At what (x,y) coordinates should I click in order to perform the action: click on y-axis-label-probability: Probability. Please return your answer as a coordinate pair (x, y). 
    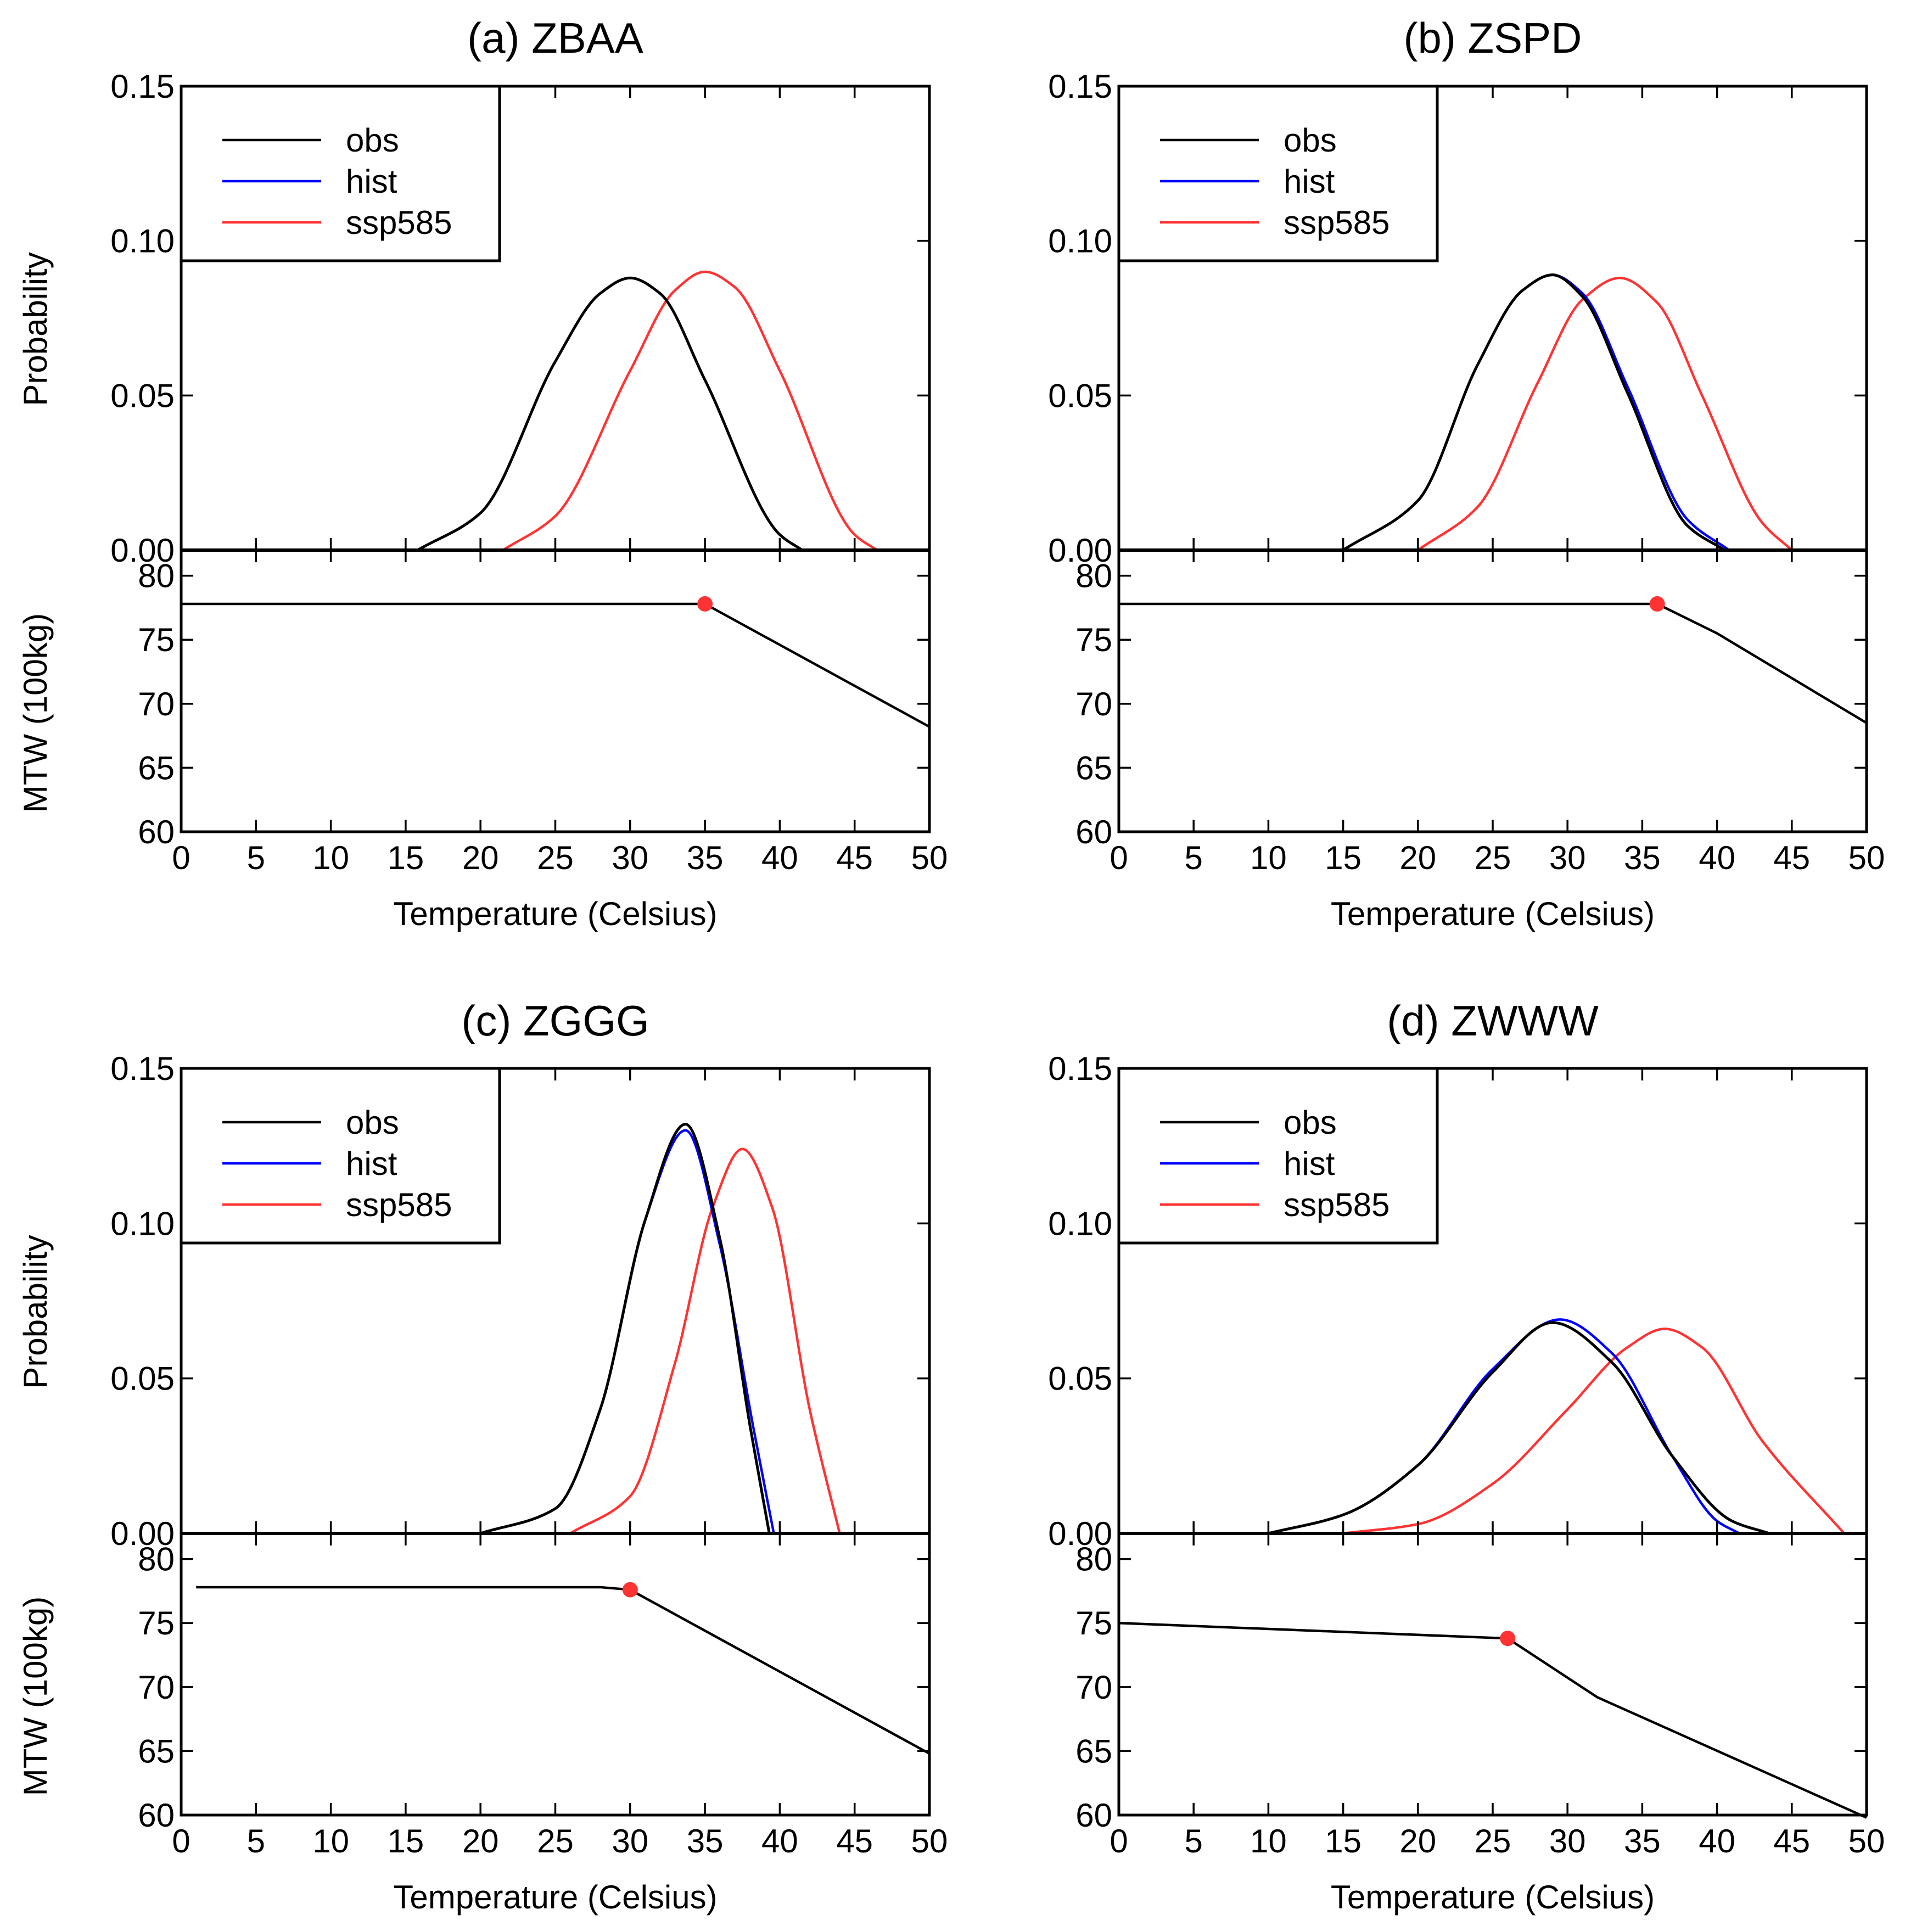
    Looking at the image, I should click on (35, 1312).